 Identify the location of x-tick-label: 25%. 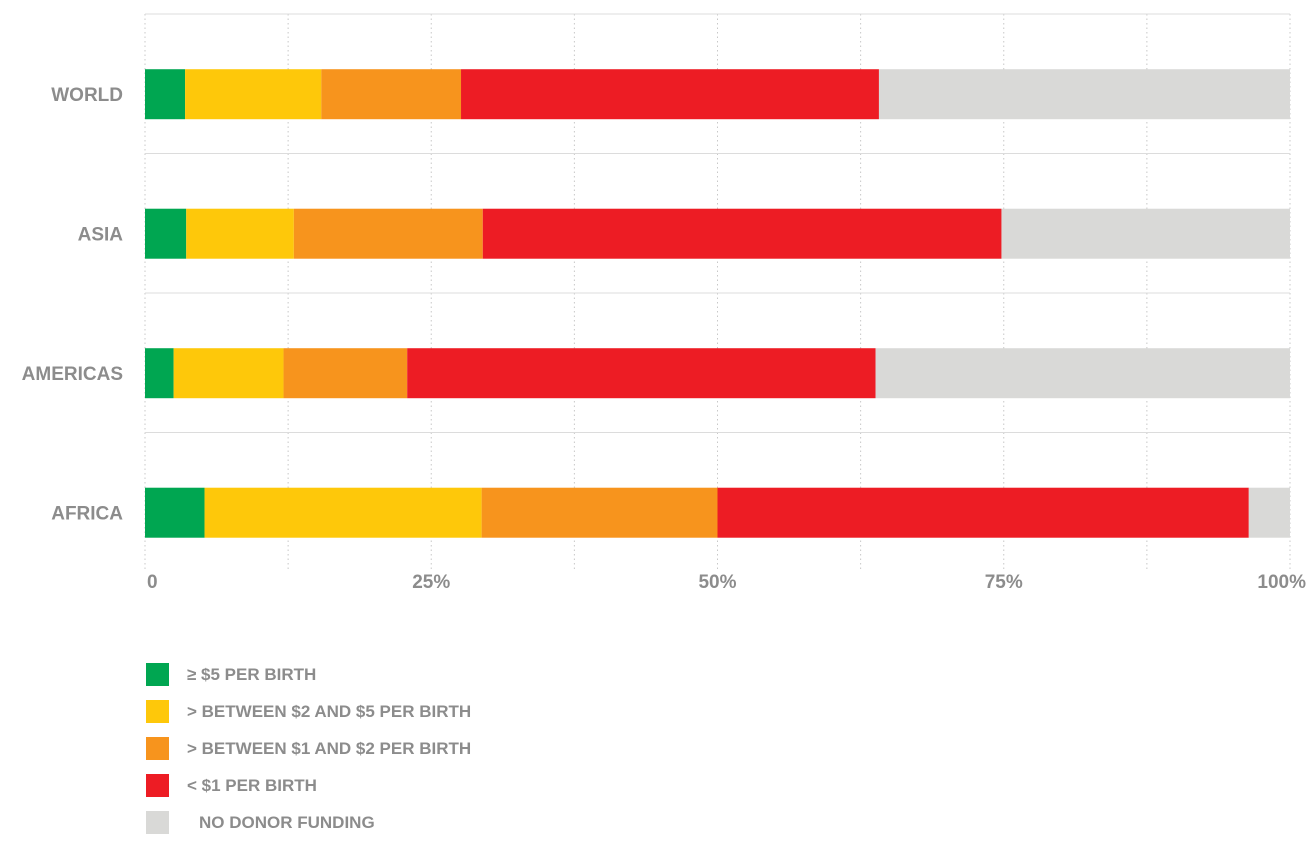
(431, 582).